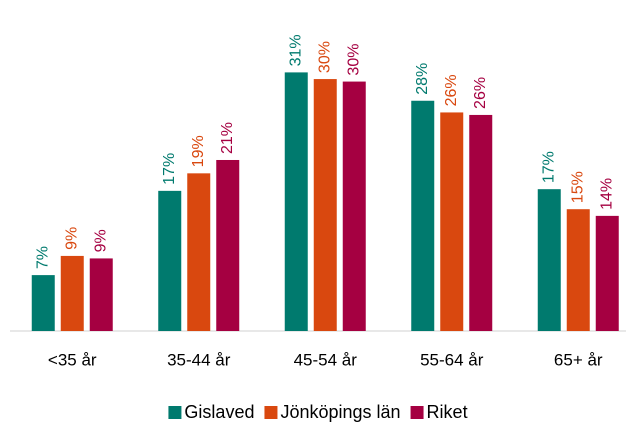  Describe the element at coordinates (422, 79) in the screenshot. I see `data-label: 28%` at that location.